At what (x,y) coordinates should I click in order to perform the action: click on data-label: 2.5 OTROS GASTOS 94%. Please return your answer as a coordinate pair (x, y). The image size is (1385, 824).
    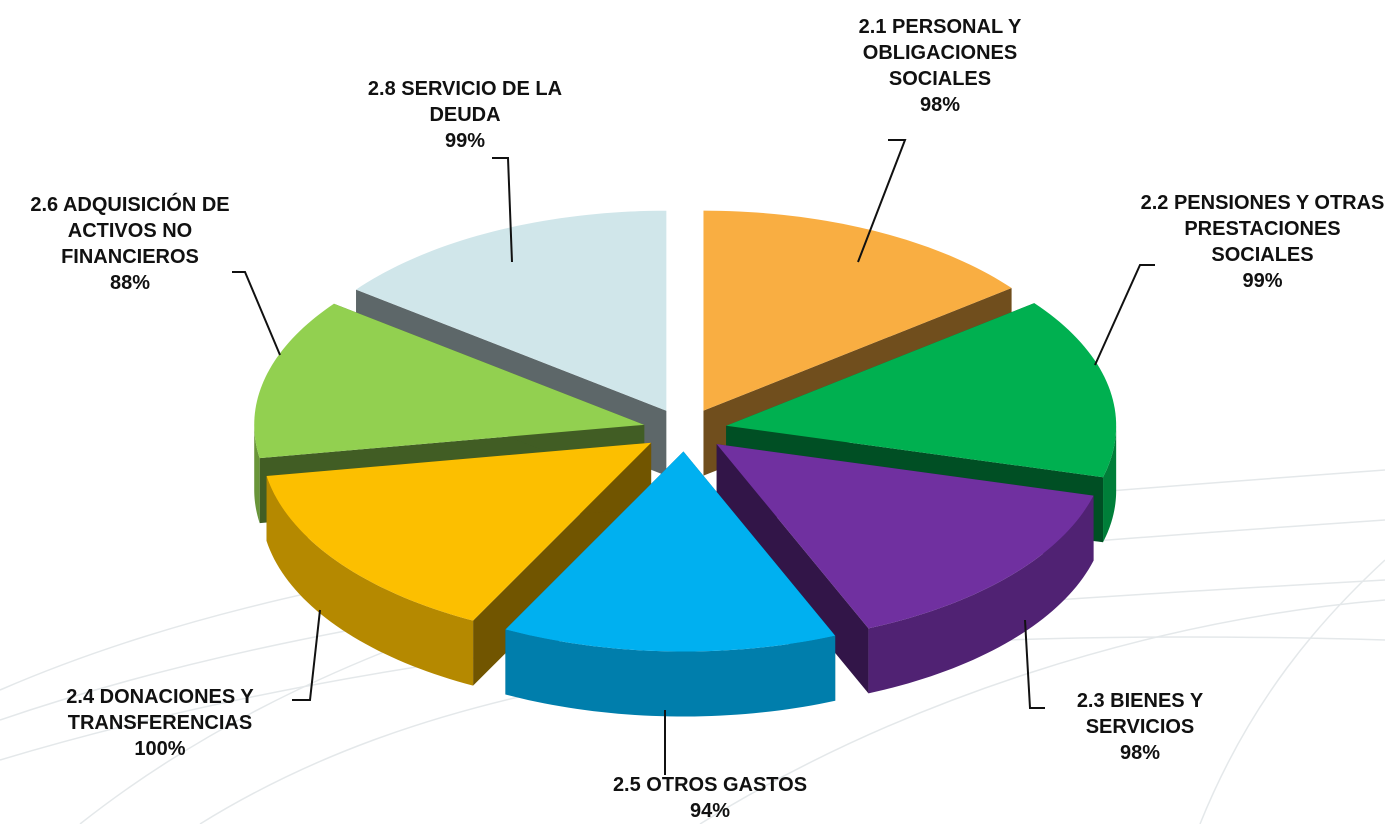
    Looking at the image, I should click on (710, 798).